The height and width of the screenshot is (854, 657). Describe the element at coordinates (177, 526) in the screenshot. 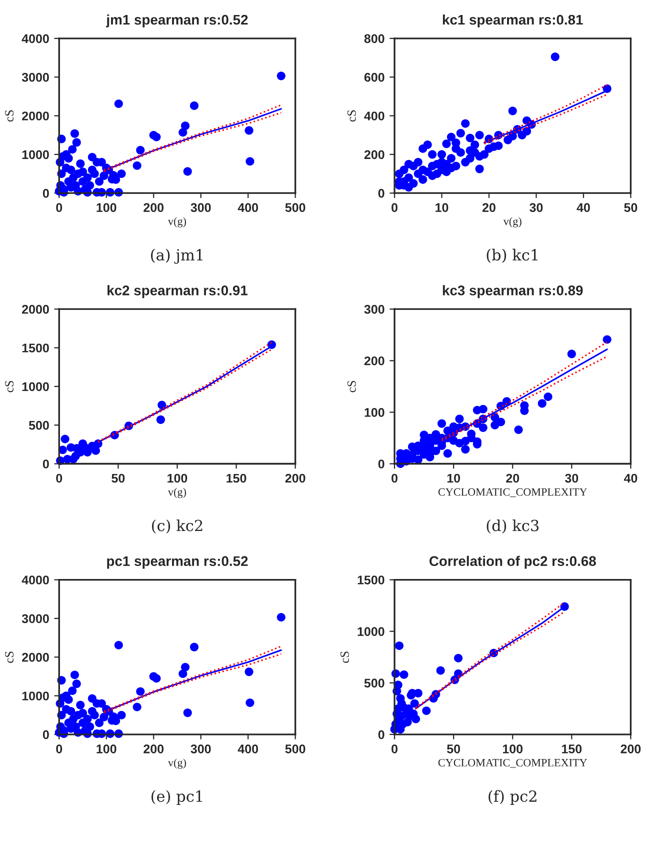

I see `text: (c) kc2` at that location.